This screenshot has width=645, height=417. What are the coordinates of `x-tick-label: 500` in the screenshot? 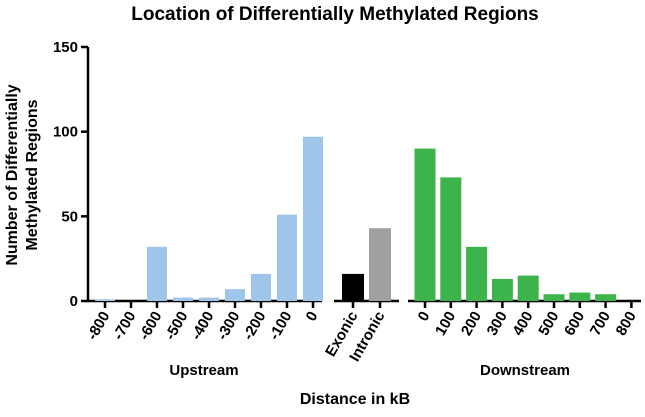 It's located at (548, 324).